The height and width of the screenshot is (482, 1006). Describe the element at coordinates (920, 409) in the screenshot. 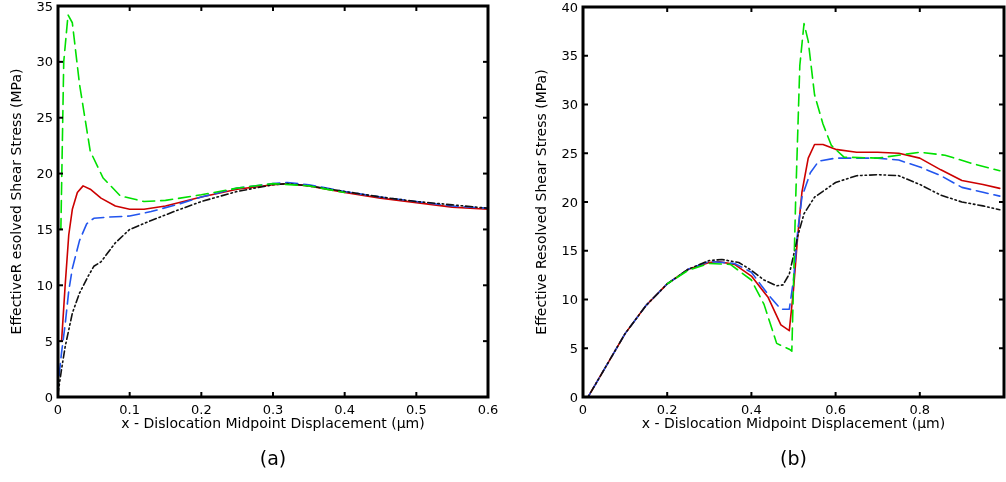

I see `x-tick-label: 0.8` at that location.